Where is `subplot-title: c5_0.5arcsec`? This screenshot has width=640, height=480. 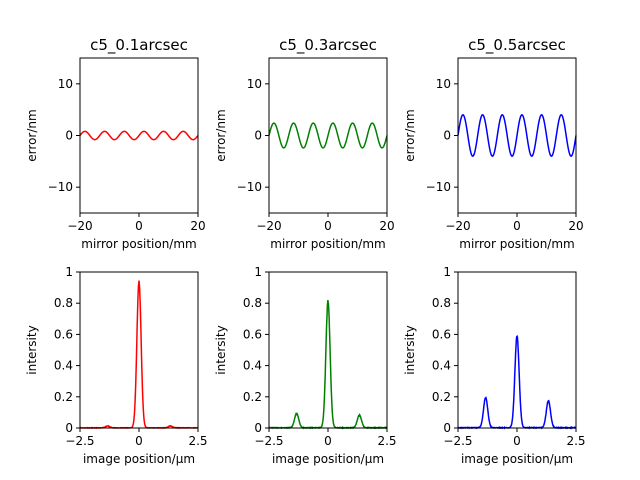 subplot-title: c5_0.5arcsec is located at coordinates (517, 45).